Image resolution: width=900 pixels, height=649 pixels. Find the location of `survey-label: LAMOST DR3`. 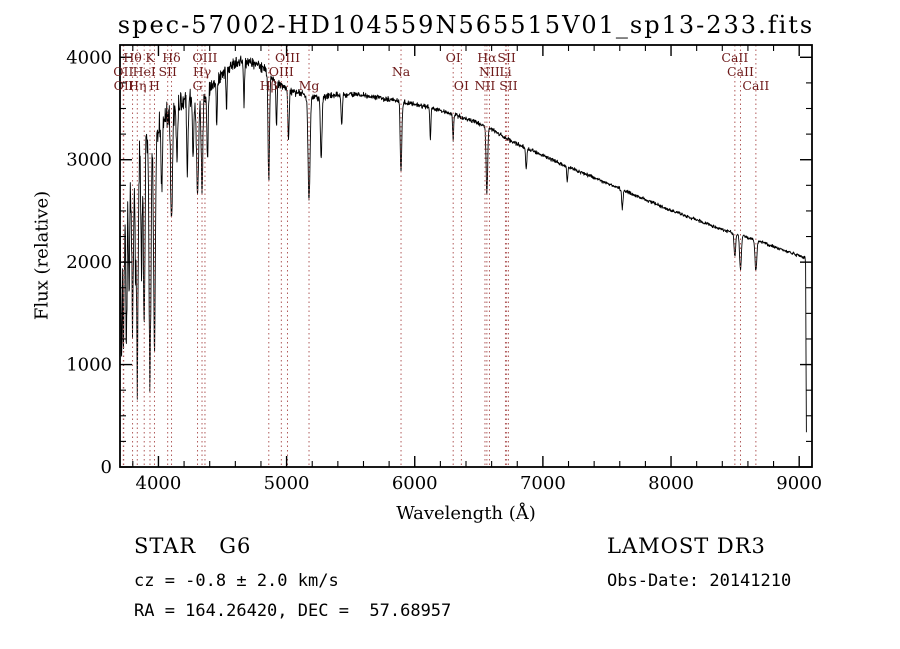

survey-label: LAMOST DR3 is located at coordinates (686, 546).